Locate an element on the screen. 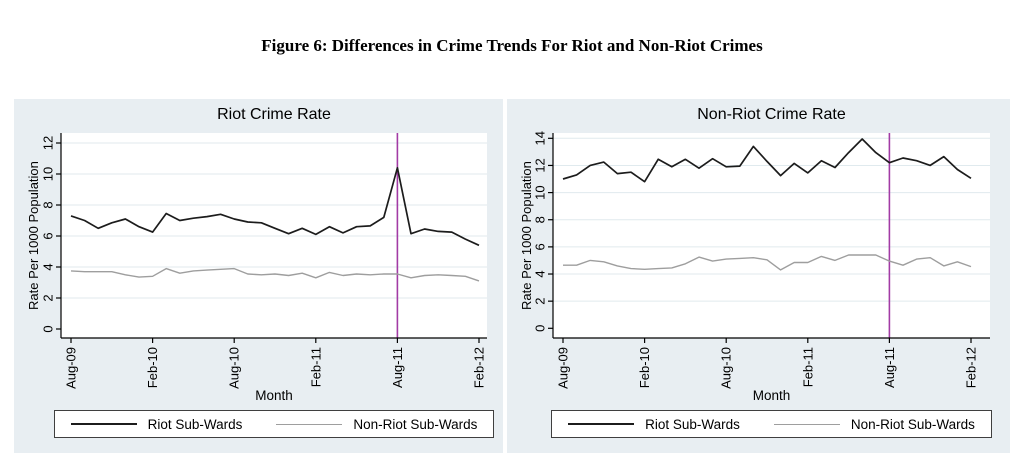  chart-title-non-riot: Non-Riot Crime Rate is located at coordinates (771, 114).